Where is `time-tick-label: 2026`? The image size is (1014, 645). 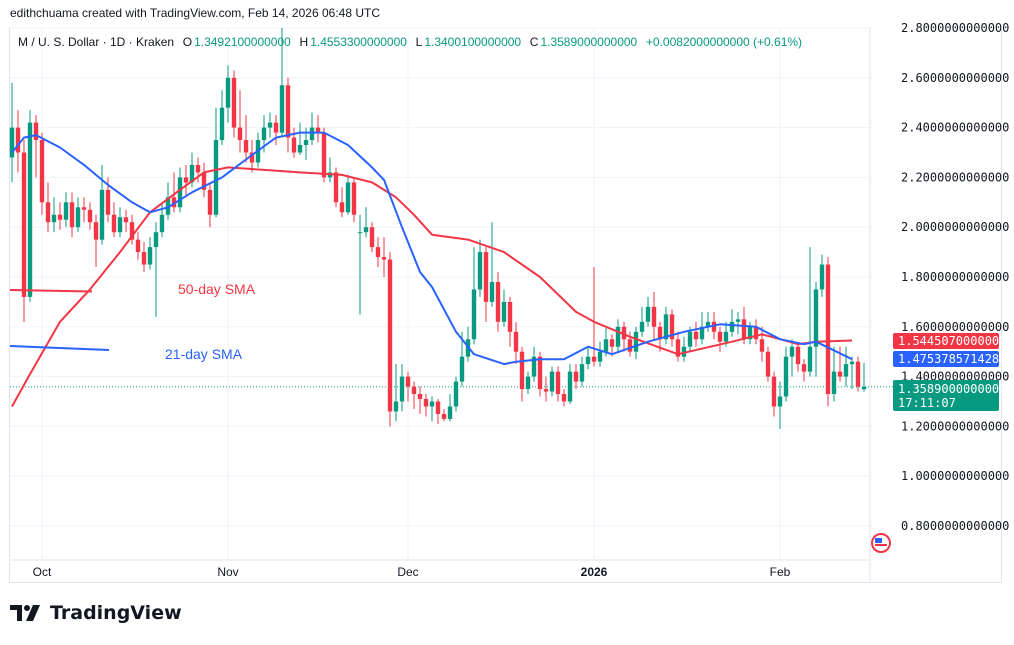 time-tick-label: 2026 is located at coordinates (594, 572).